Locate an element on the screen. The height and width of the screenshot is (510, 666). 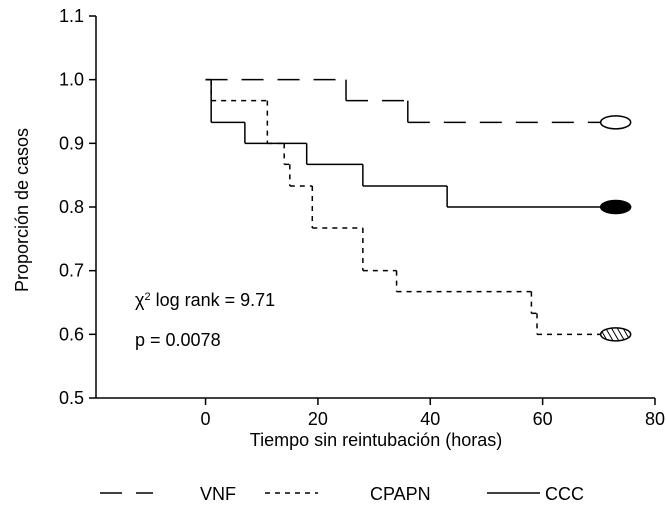
annotation: p = 0.0078 is located at coordinates (178, 340).